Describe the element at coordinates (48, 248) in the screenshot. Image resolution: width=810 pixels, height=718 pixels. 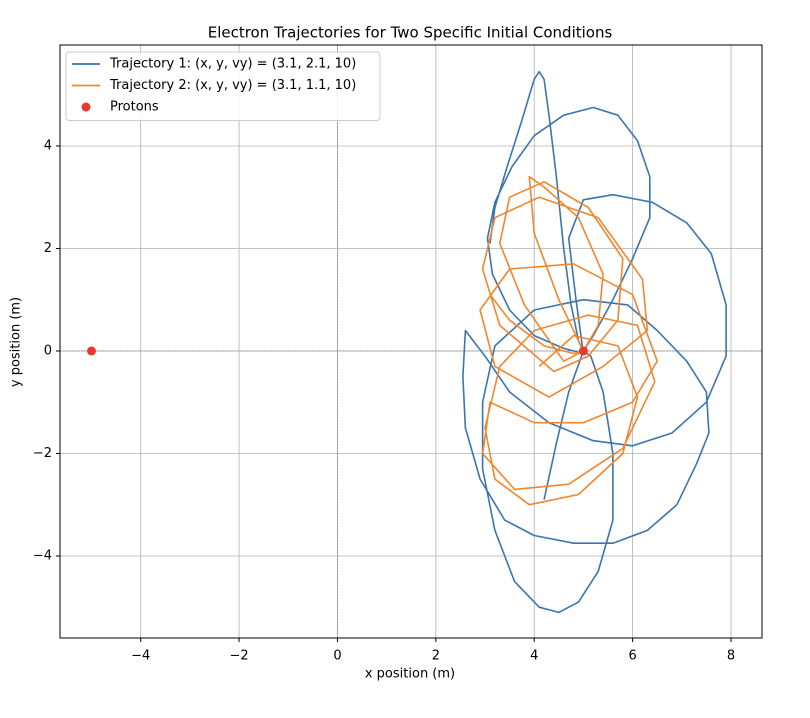
I see `y-tick-label: 2` at that location.